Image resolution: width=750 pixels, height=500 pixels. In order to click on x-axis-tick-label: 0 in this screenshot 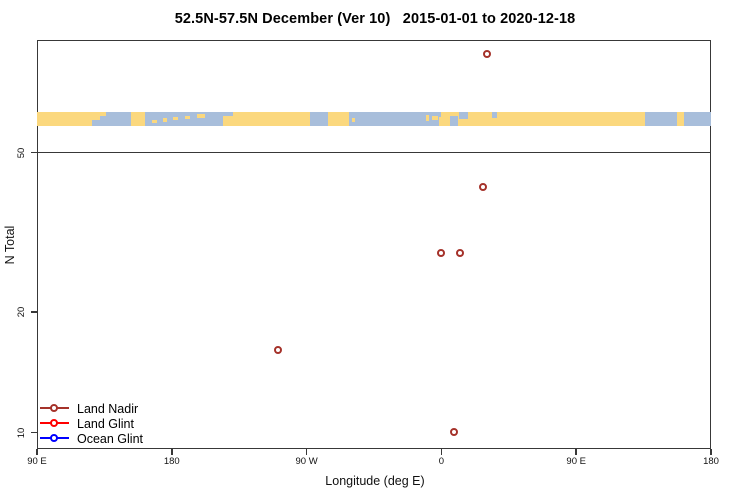, I will do `click(441, 461)`.